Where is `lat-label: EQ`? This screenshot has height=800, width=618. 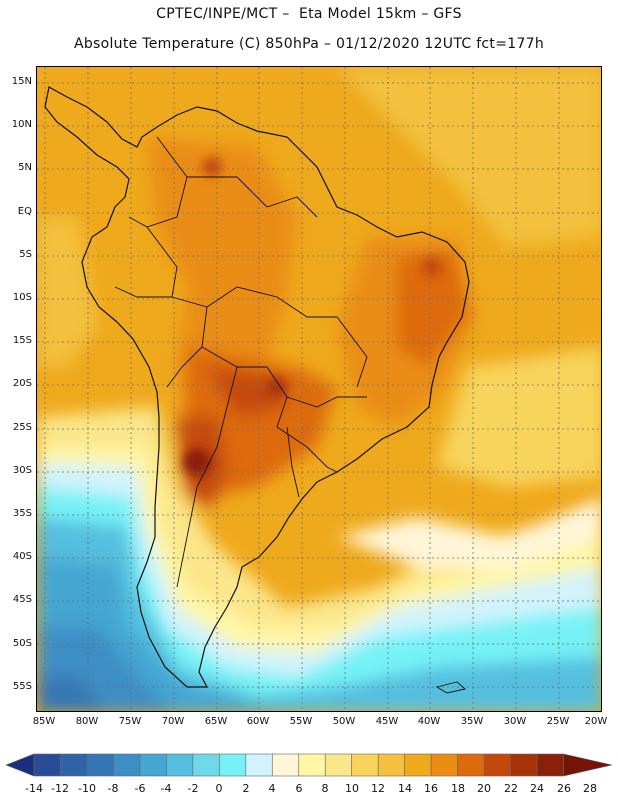
lat-label: EQ is located at coordinates (24, 211).